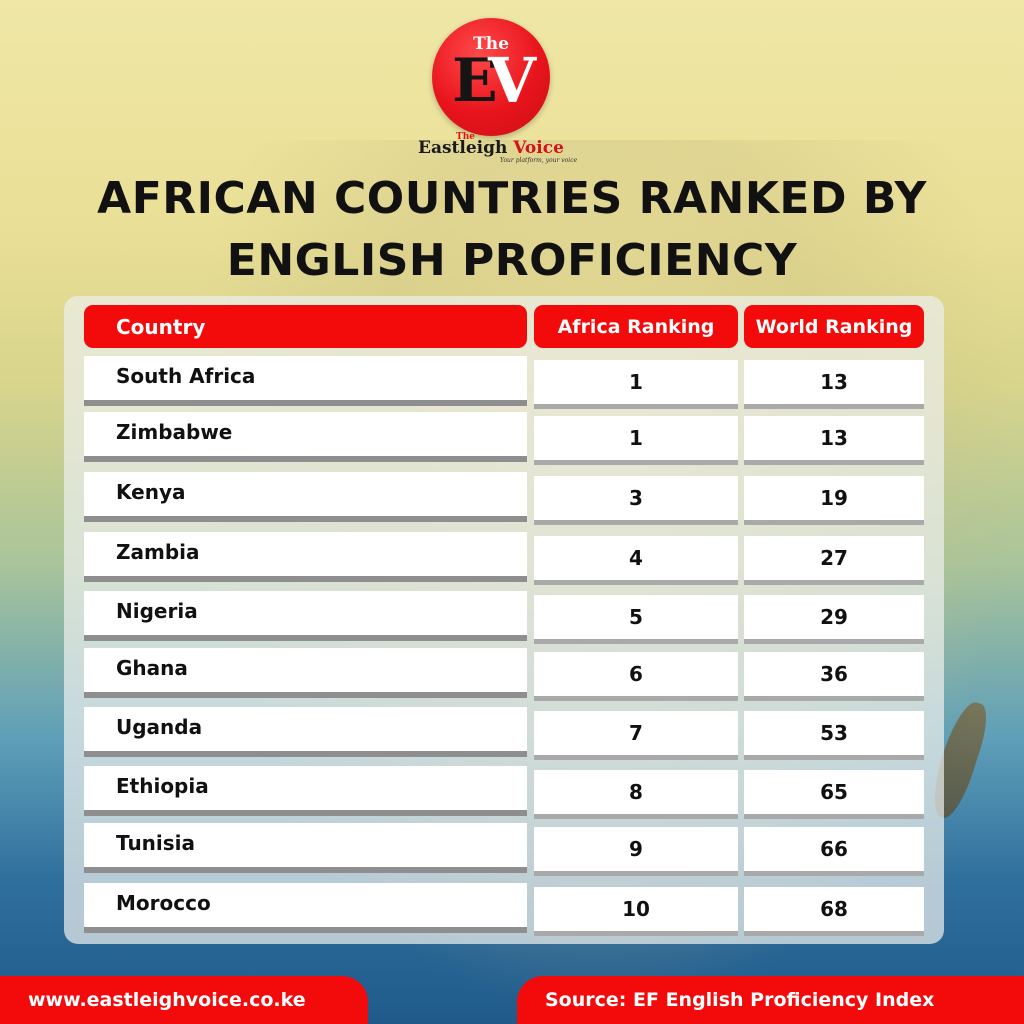 This screenshot has height=1024, width=1024. Describe the element at coordinates (184, 1000) in the screenshot. I see `website-footer: www.eastleighvoice.co.ke` at that location.